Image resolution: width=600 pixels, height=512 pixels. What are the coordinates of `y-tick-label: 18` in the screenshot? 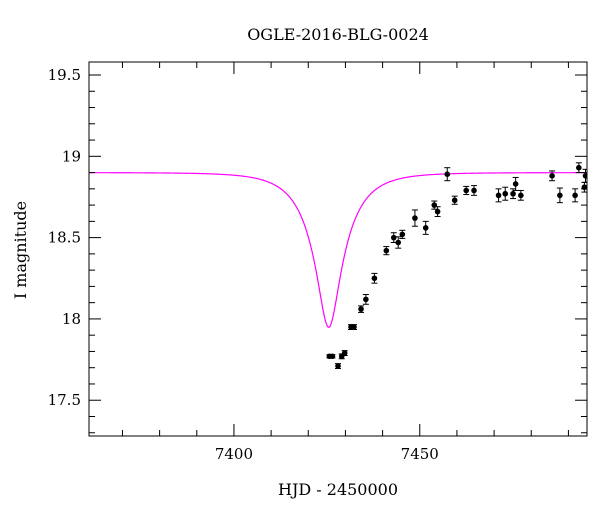 It's located at (71, 319).